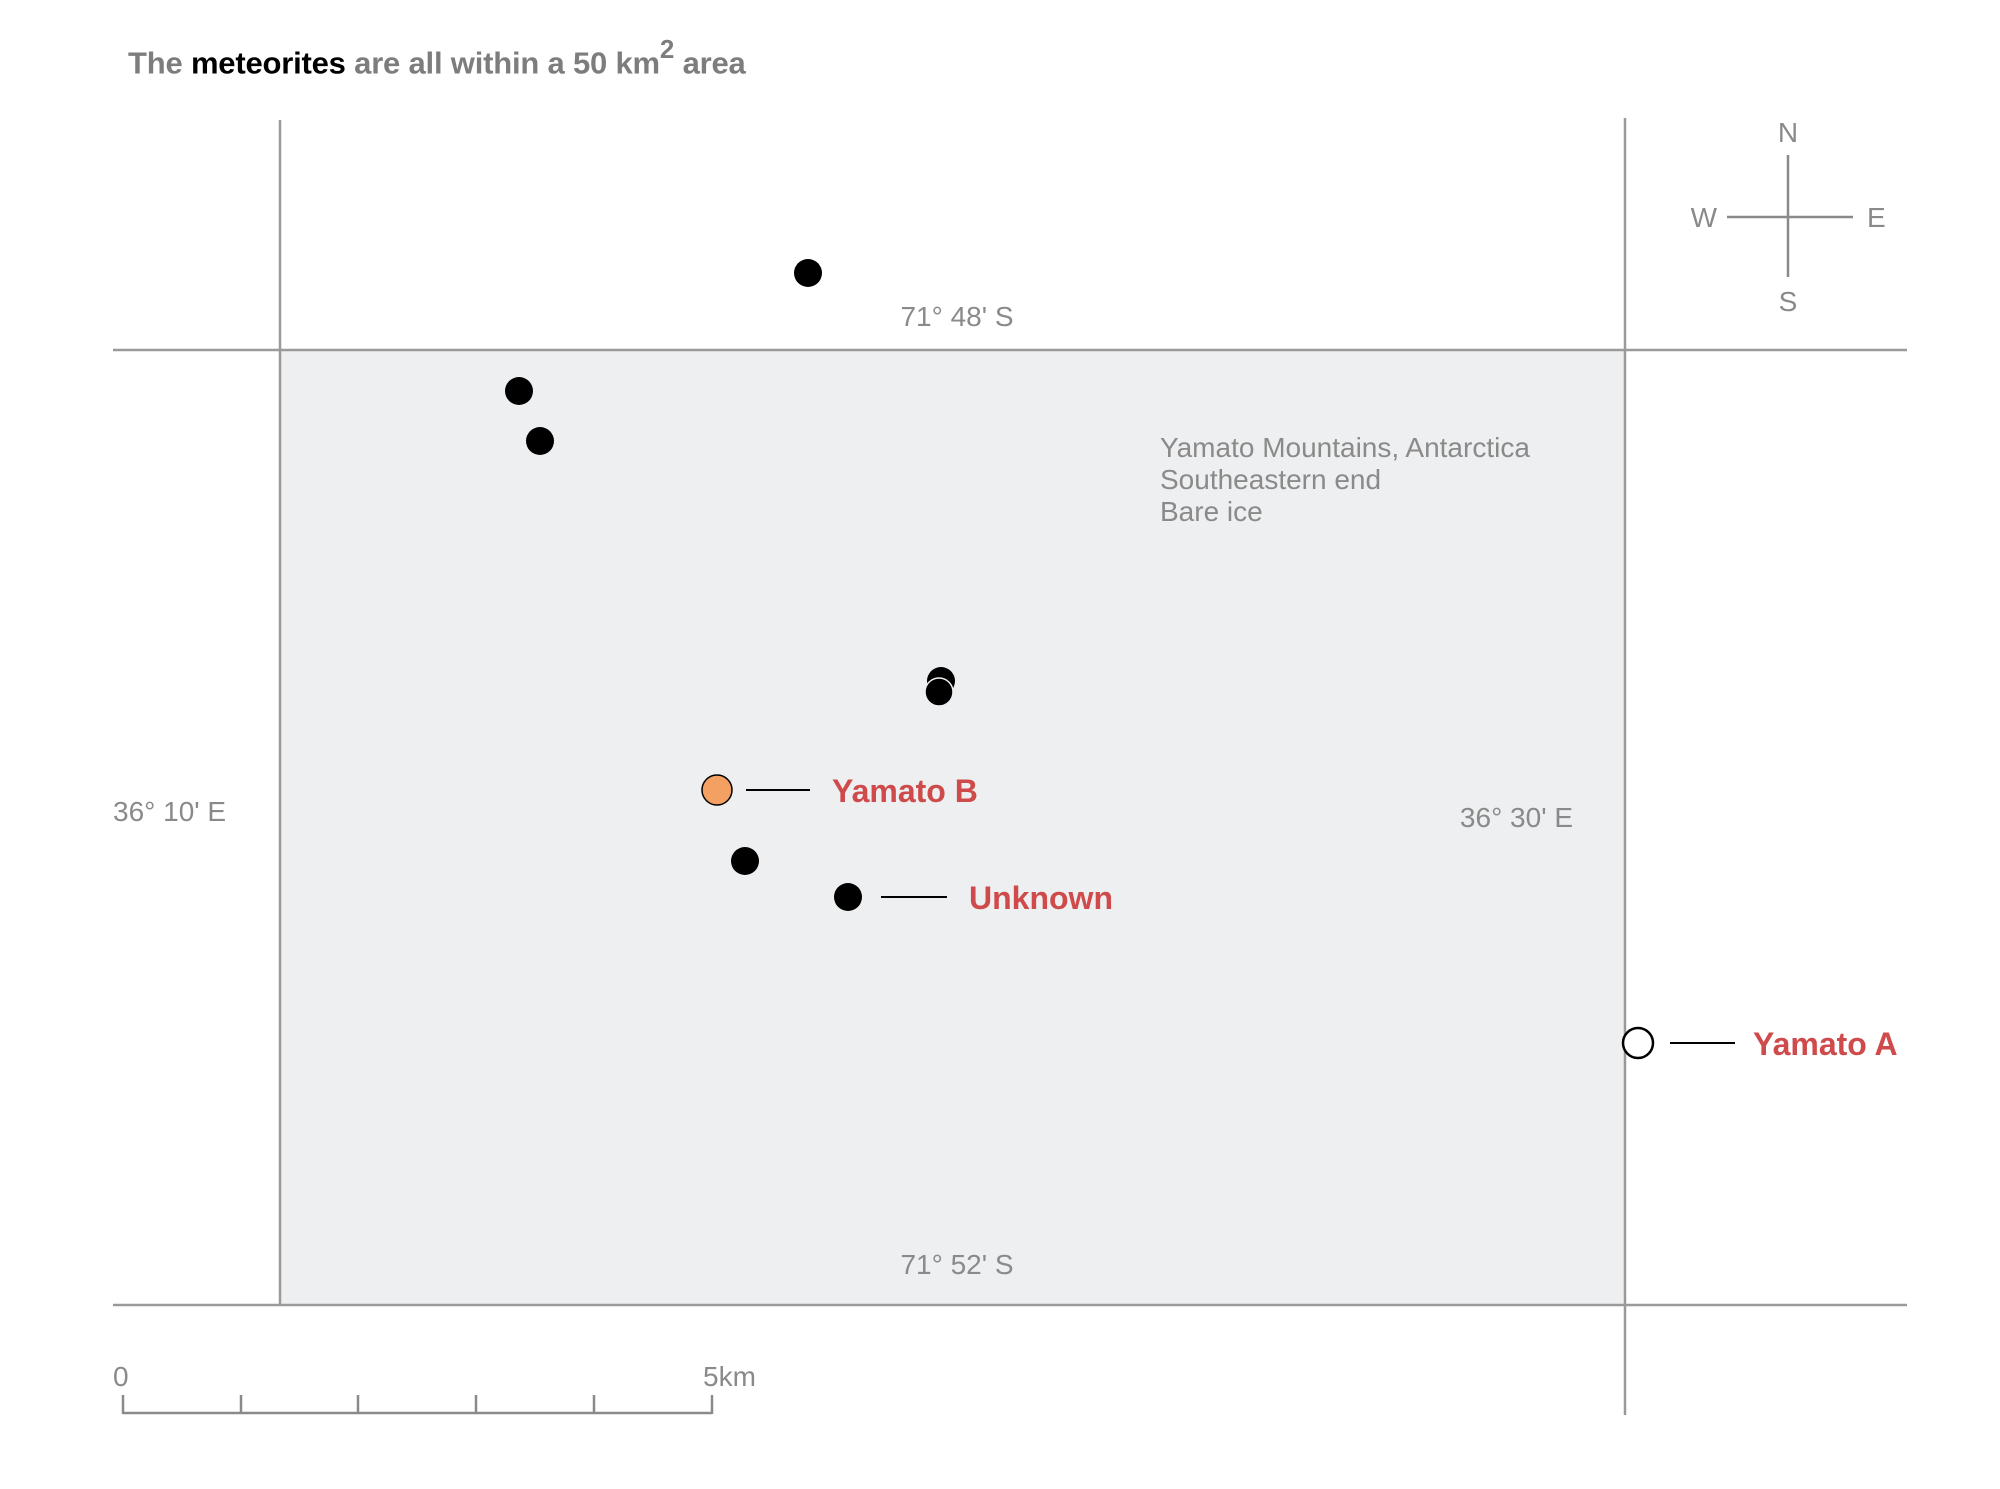 The image size is (2000, 1489). Describe the element at coordinates (1041, 898) in the screenshot. I see `unknown-label: Unknown` at that location.